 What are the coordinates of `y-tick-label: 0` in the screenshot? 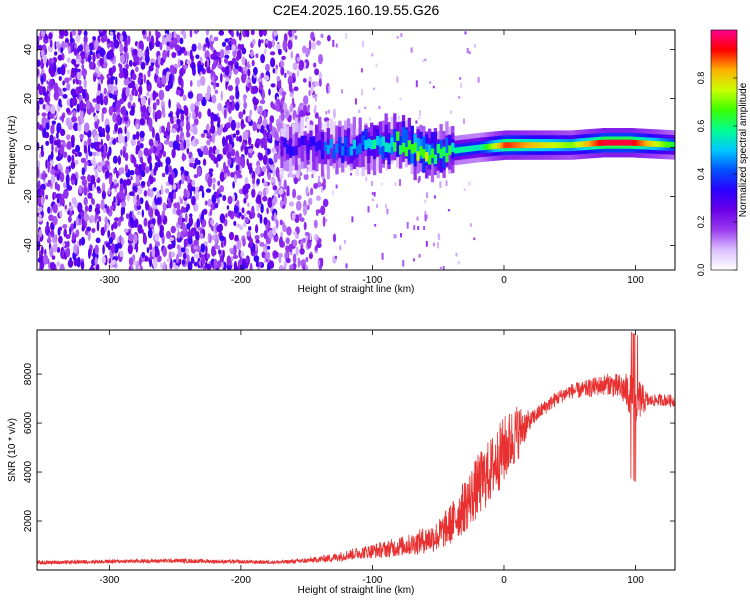 It's located at (28, 147).